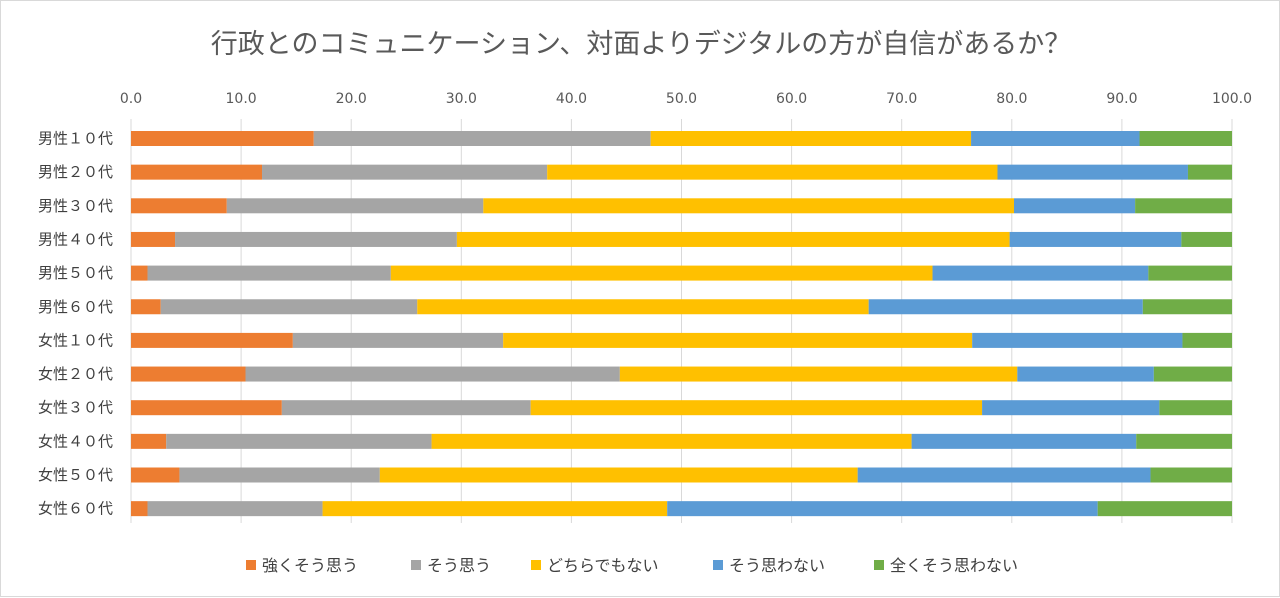 The height and width of the screenshot is (598, 1280). I want to click on x-tick-label: 50.0, so click(681, 99).